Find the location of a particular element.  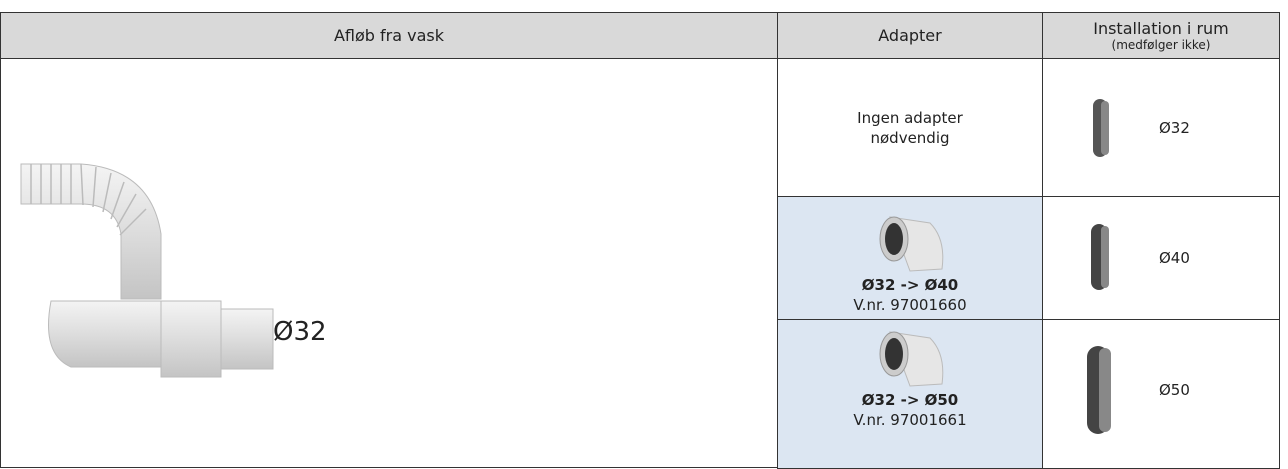

adapter-cell: Ø32 -> Ø50 V.nr. 97001661 is located at coordinates (910, 394).